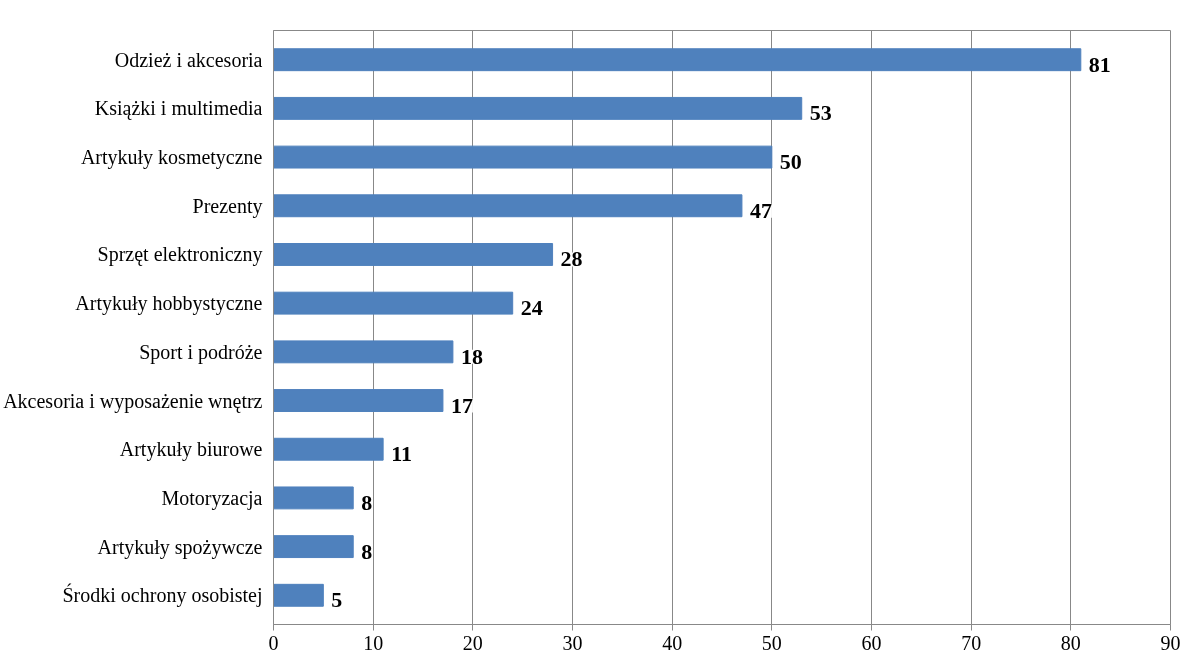 This screenshot has height=657, width=1204. What do you see at coordinates (162, 595) in the screenshot?
I see `y-tick-label: Środki ochrony osobistej` at bounding box center [162, 595].